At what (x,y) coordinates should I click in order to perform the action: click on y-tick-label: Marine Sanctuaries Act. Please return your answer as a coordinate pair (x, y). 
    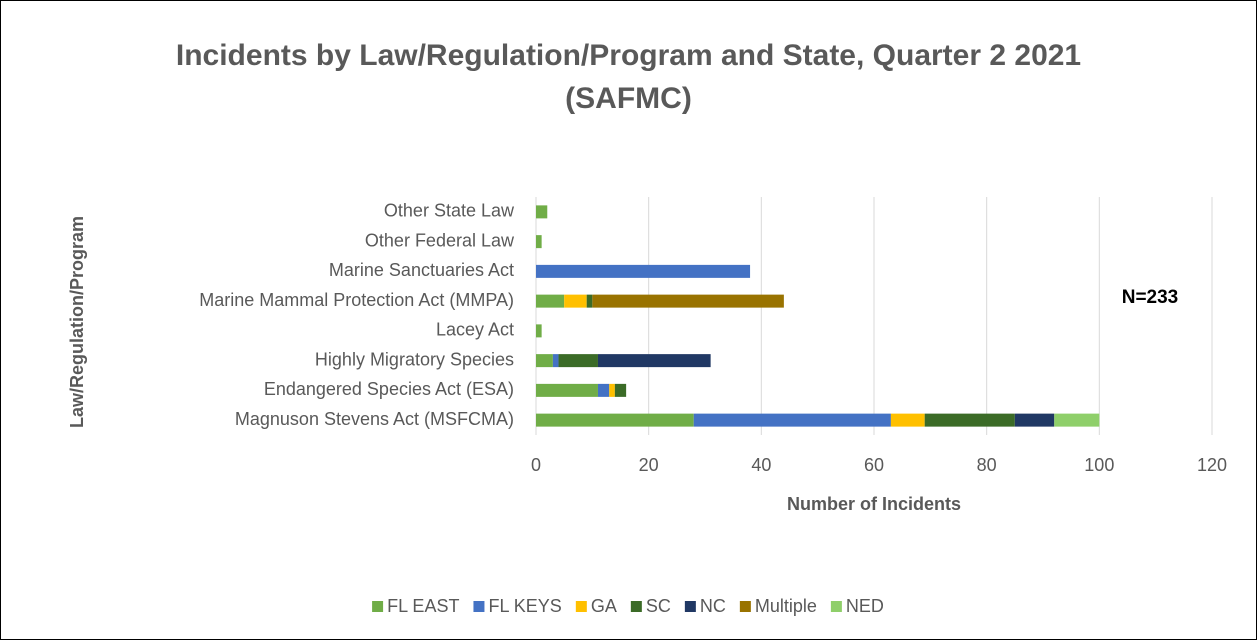
    Looking at the image, I should click on (421, 270).